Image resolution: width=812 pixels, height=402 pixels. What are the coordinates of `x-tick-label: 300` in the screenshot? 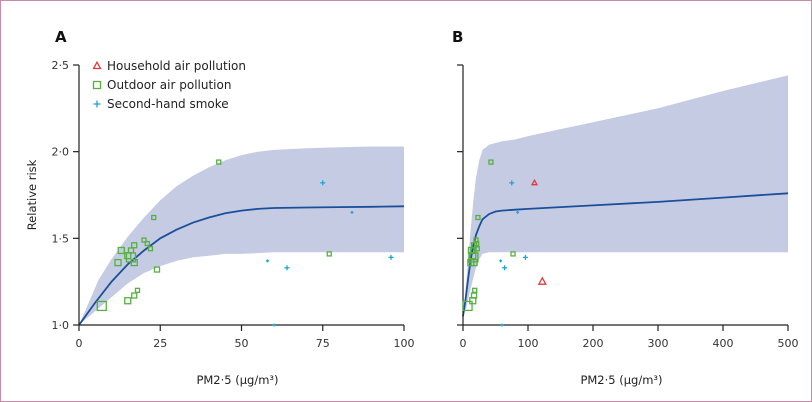 It's located at (658, 343).